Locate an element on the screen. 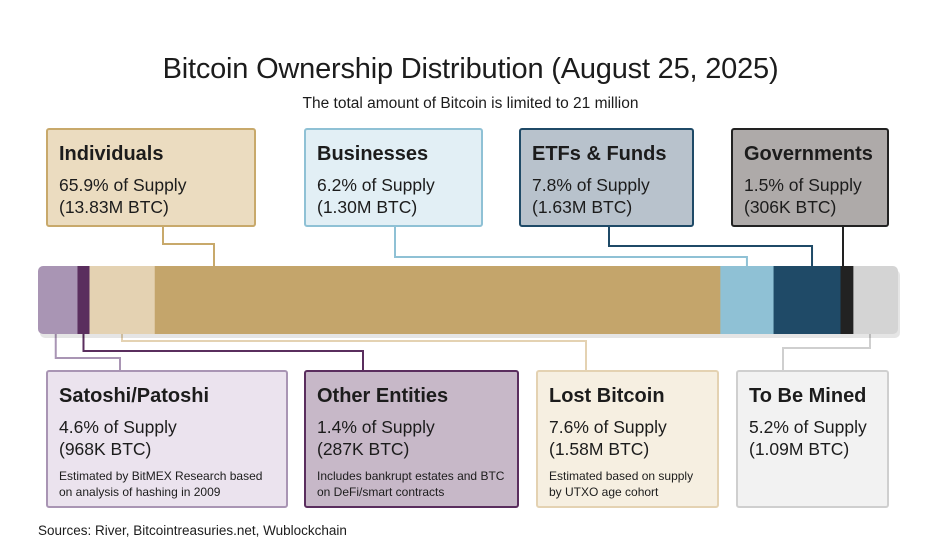 The image size is (941, 560). label-percent: 7.6% of Supply is located at coordinates (608, 427).